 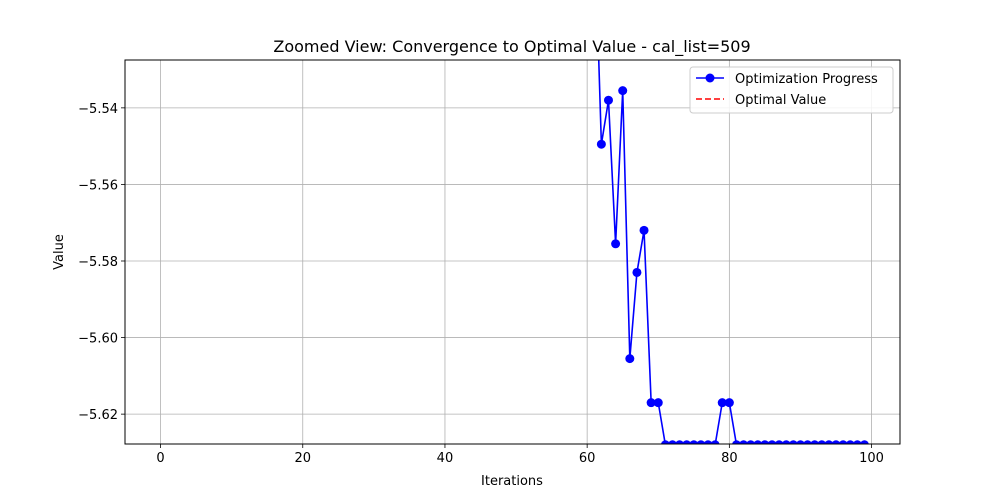 What do you see at coordinates (98, 415) in the screenshot?
I see `y-tick-label: −5.62` at bounding box center [98, 415].